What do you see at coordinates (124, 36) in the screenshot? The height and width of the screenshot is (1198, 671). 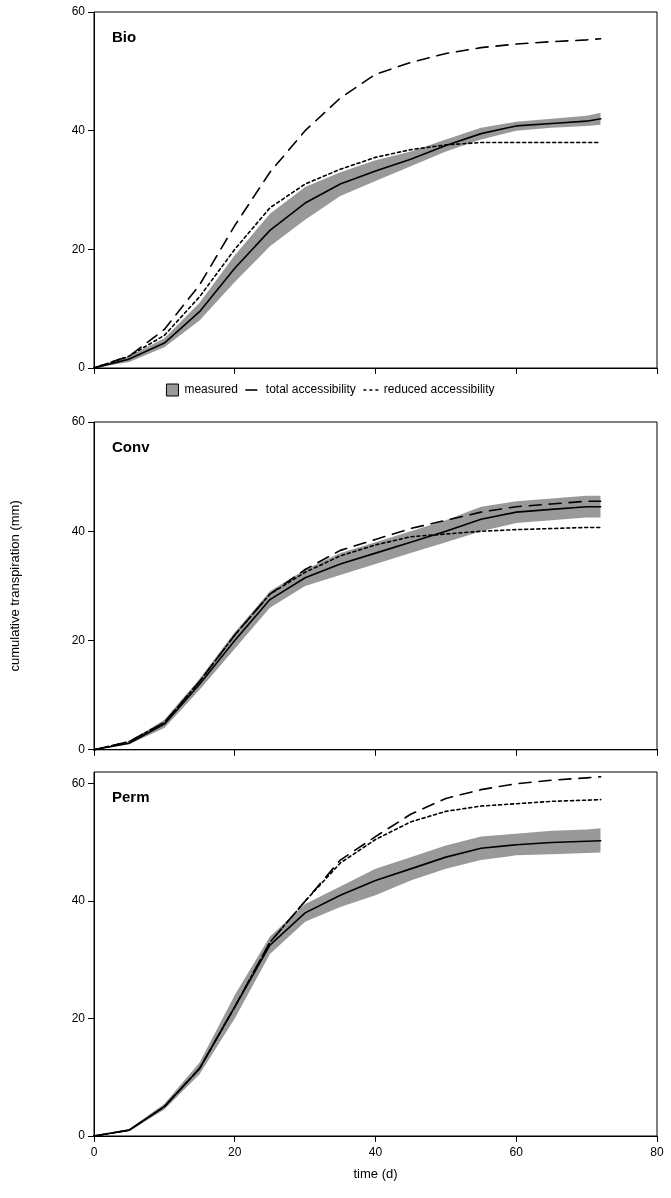 I see `text: Bio` at bounding box center [124, 36].